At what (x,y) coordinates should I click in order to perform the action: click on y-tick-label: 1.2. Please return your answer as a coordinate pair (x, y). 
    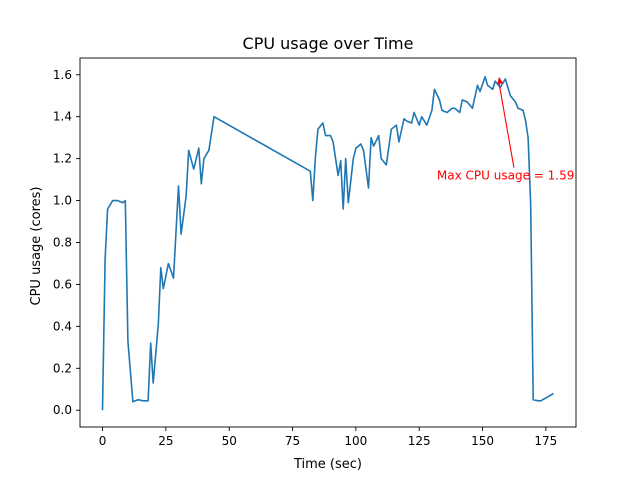
    Looking at the image, I should click on (62, 159).